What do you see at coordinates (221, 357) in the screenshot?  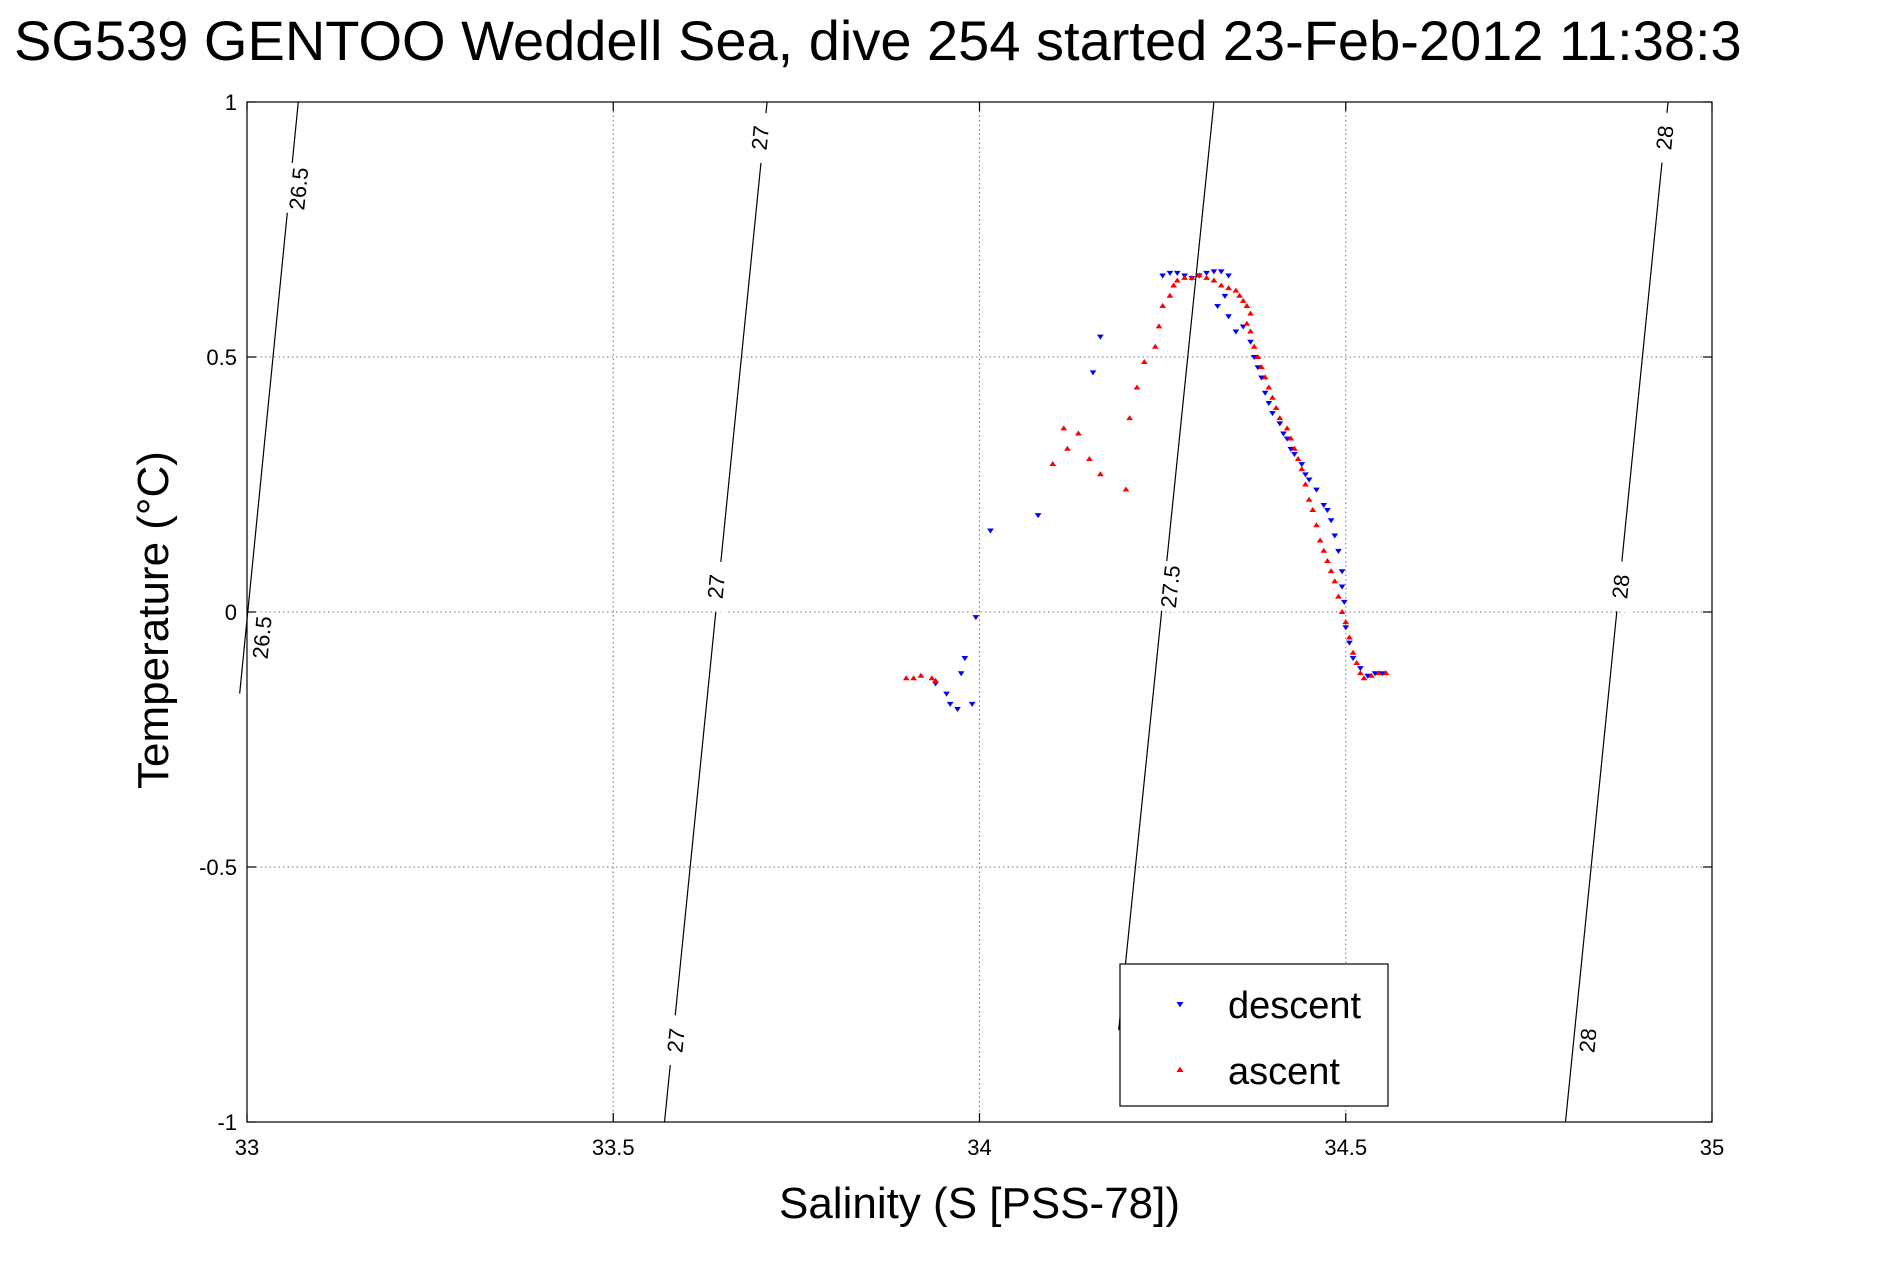 I see `y-tick-label: 0.5` at bounding box center [221, 357].